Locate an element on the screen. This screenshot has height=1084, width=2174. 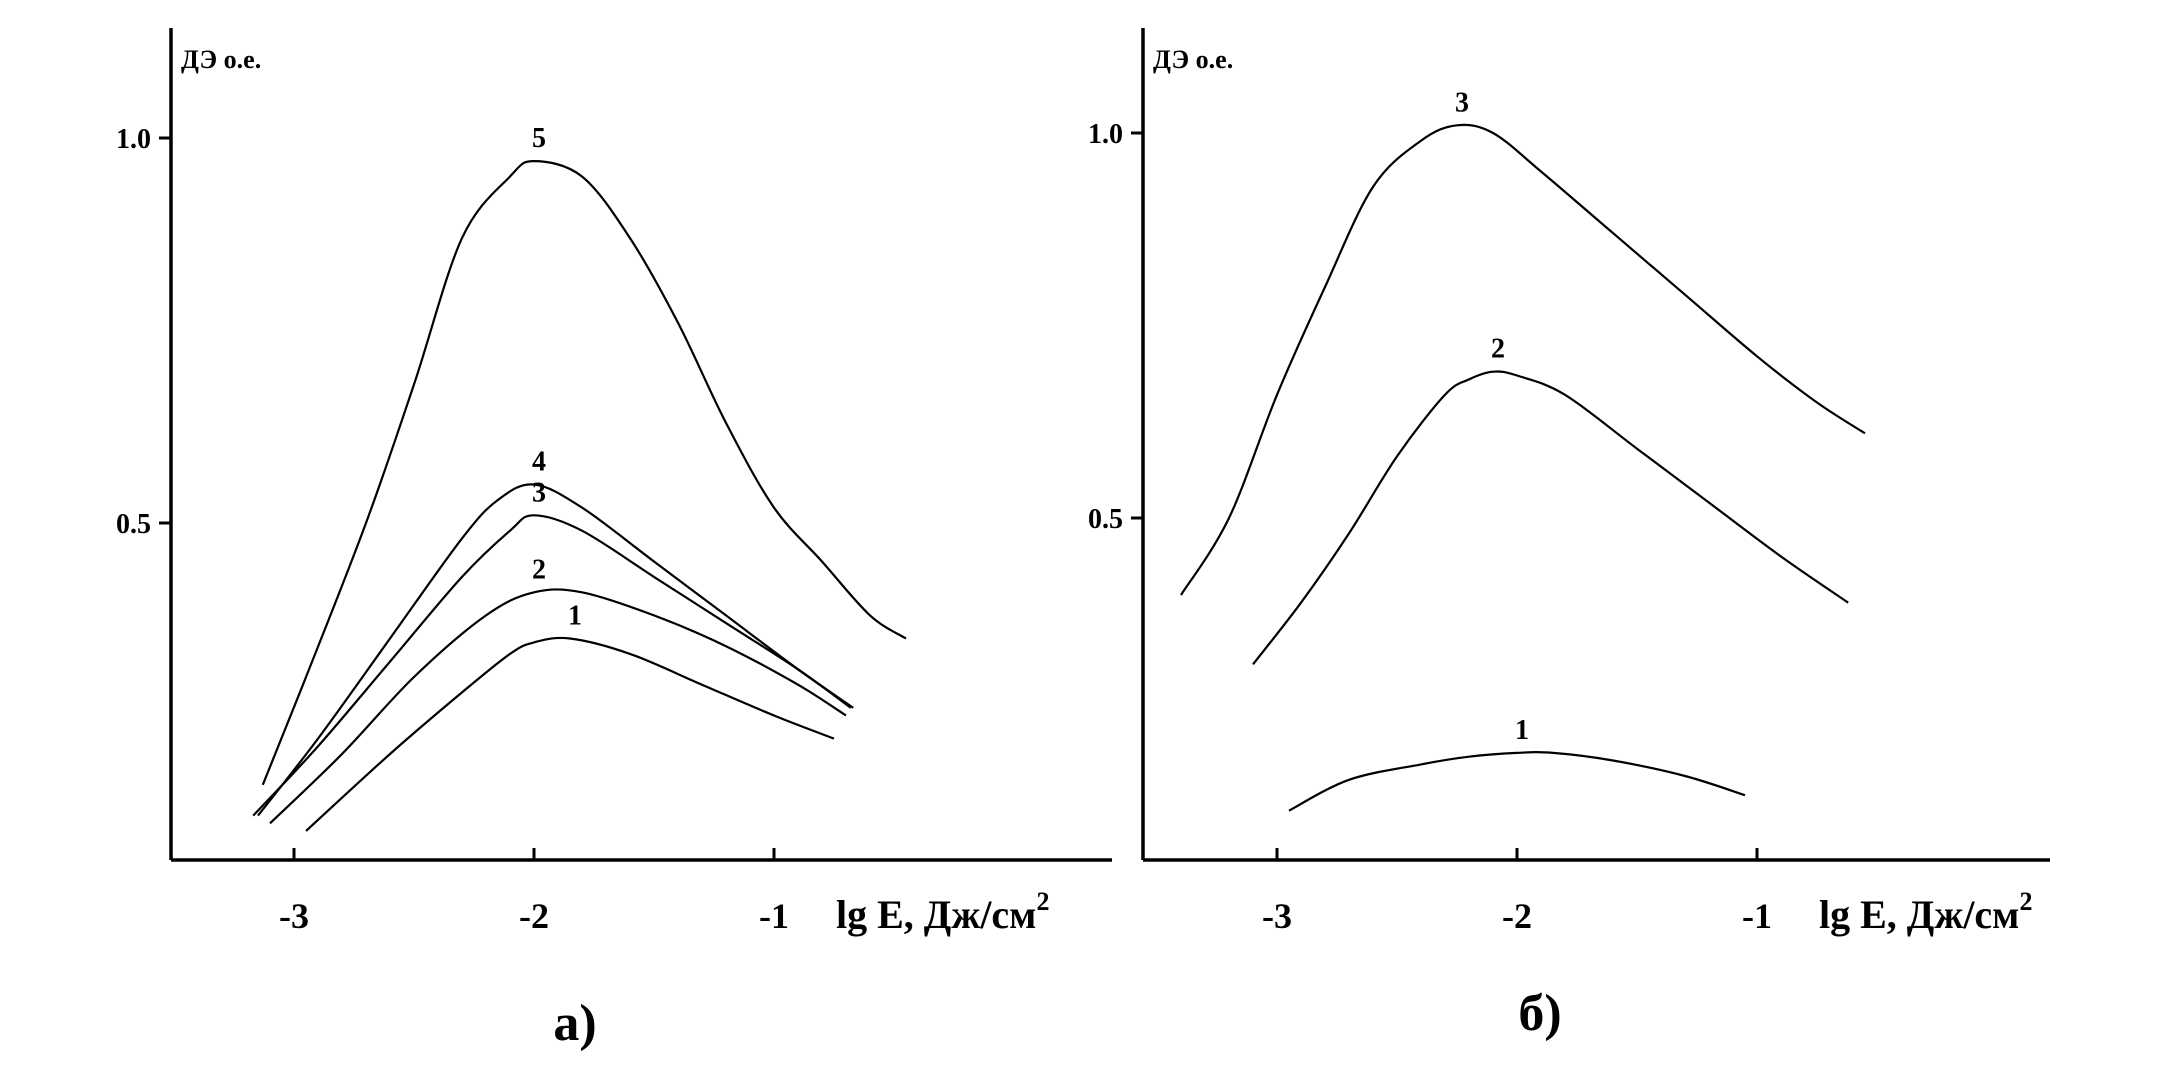
panel-label: а) is located at coordinates (574, 1023).